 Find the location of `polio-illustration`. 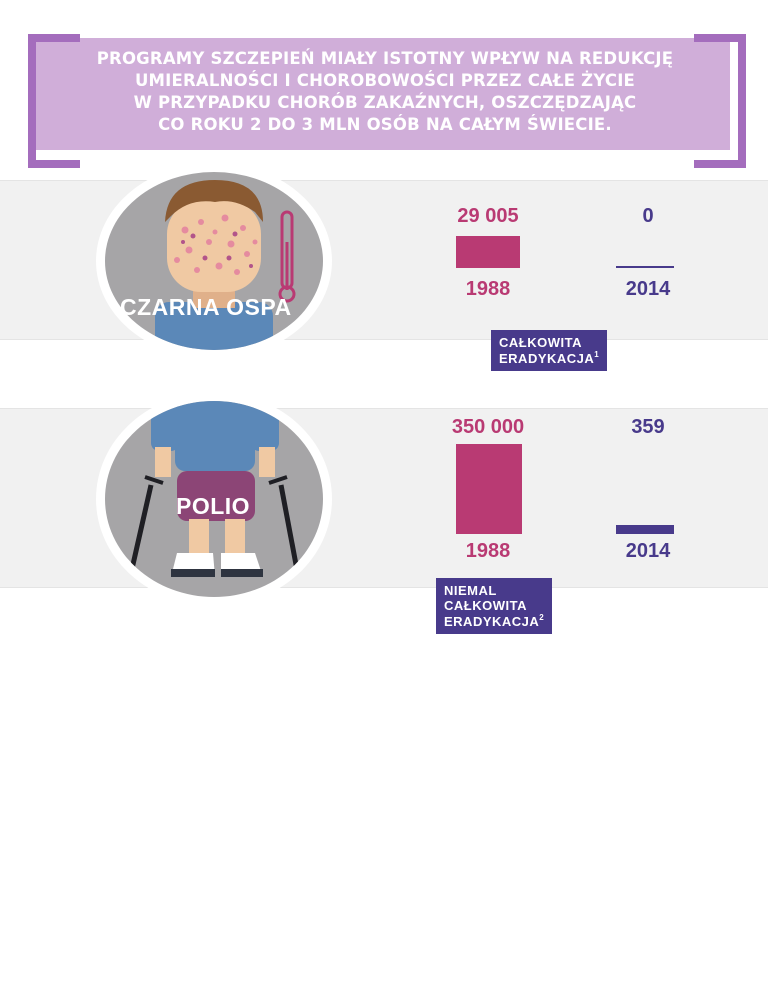

polio-illustration is located at coordinates (214, 499).